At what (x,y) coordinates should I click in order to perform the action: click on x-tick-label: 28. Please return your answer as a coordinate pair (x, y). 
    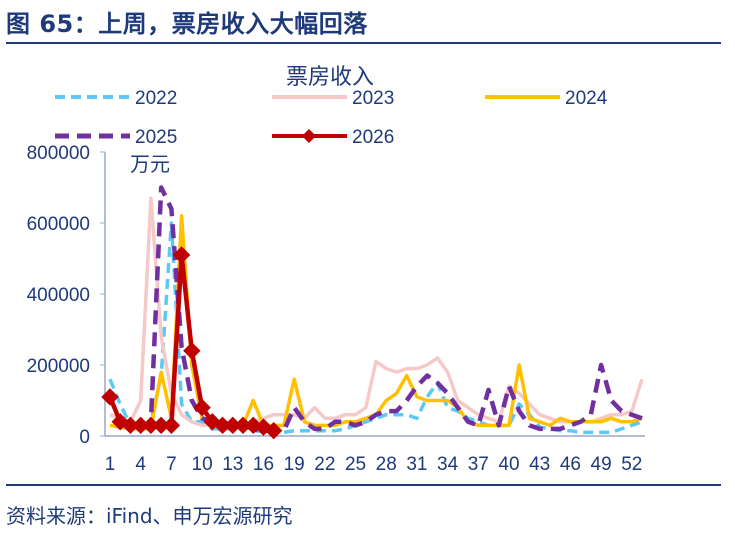
    Looking at the image, I should click on (386, 464).